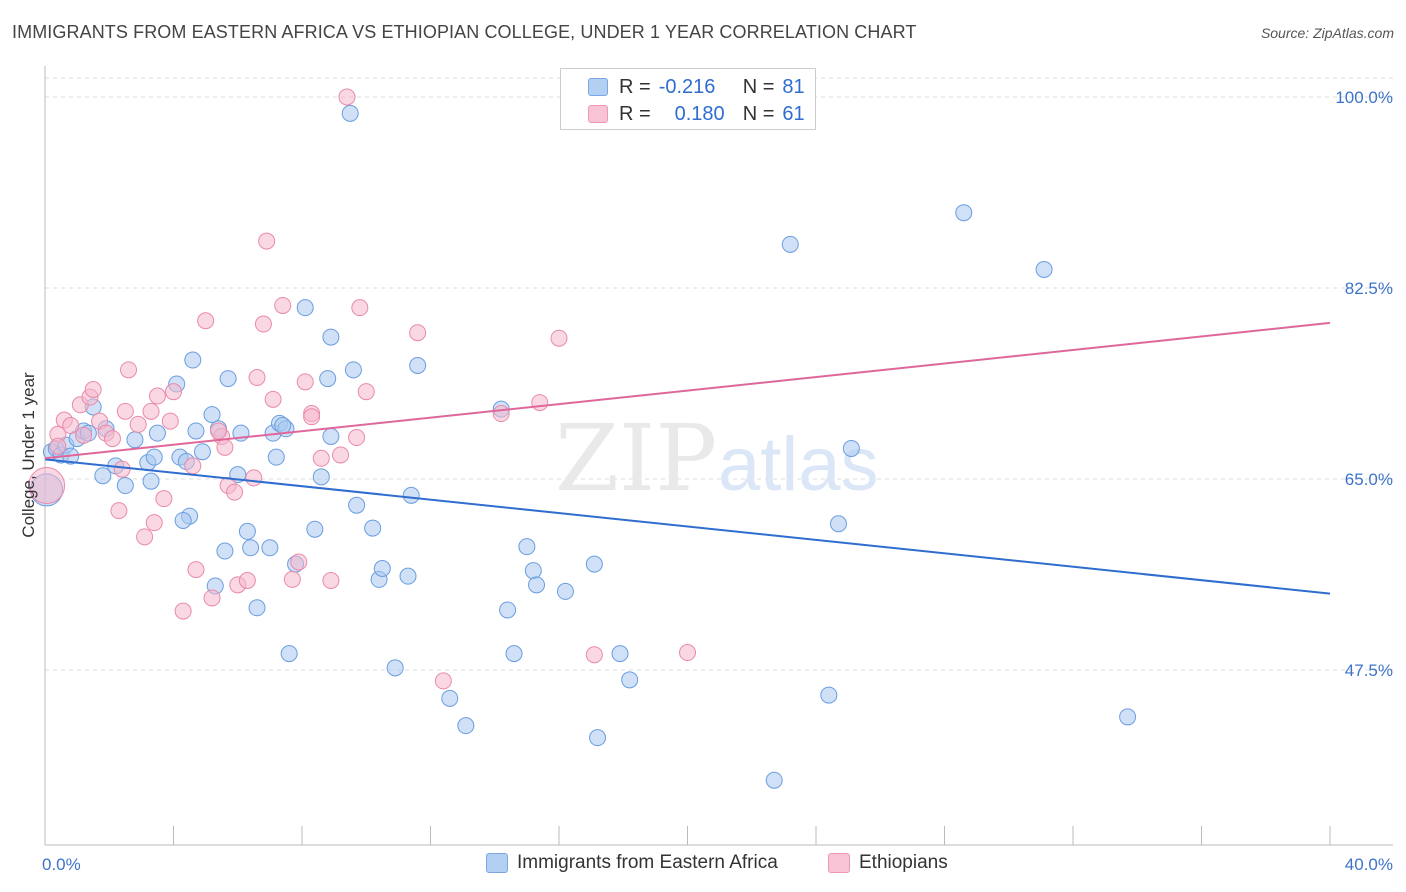 This screenshot has width=1406, height=892. Describe the element at coordinates (632, 863) in the screenshot. I see `legend-item-blue: Immigrants from Eastern Africa` at that location.